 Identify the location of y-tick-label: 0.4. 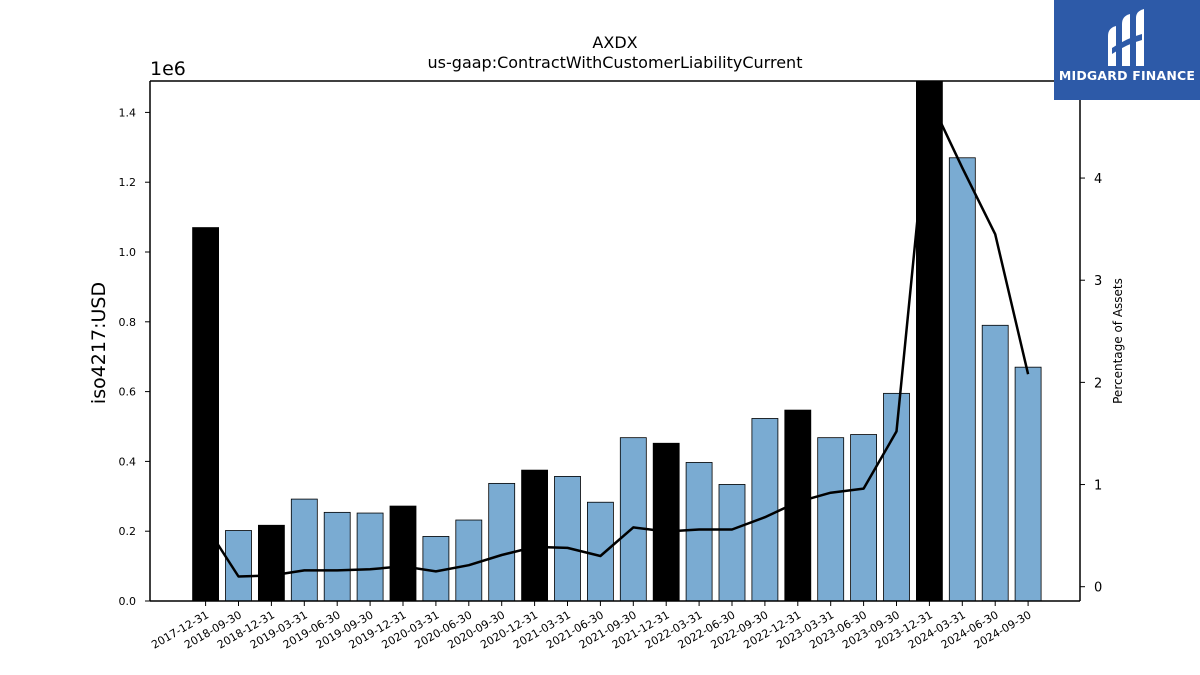
(128, 461).